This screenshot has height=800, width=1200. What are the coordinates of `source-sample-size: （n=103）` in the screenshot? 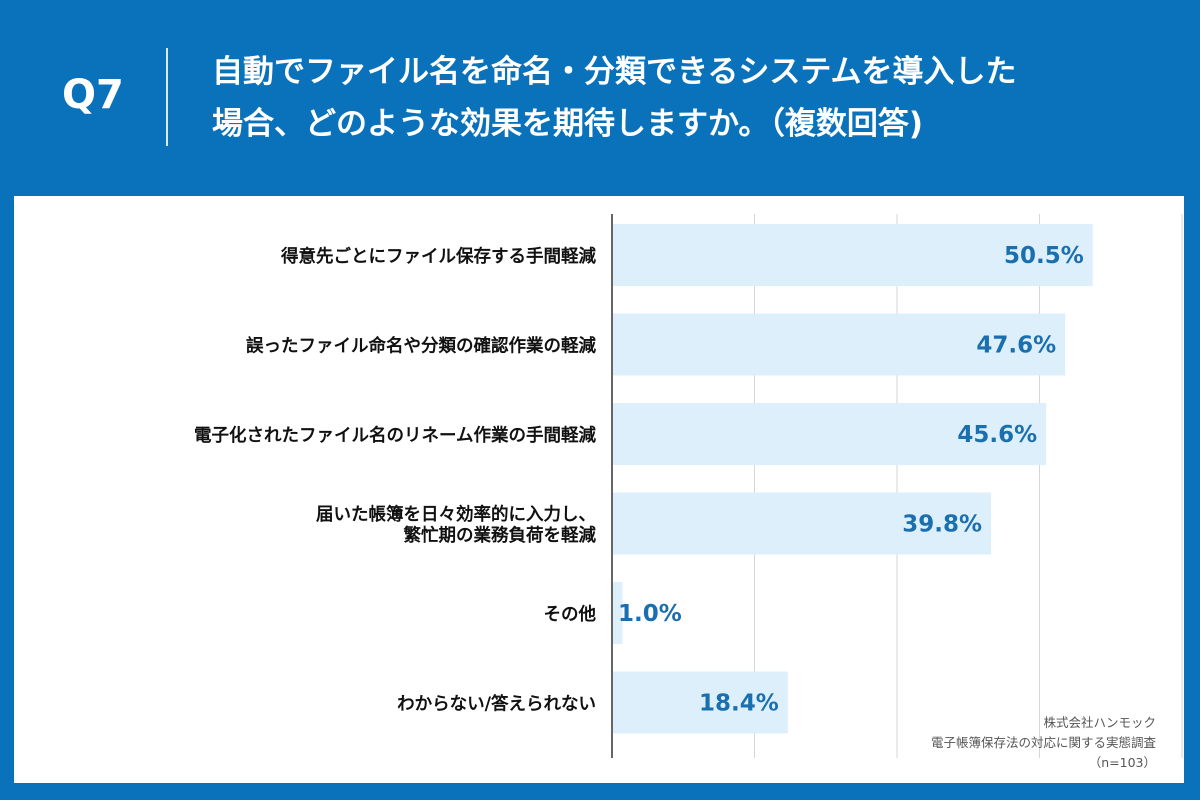 It's located at (1122, 762).